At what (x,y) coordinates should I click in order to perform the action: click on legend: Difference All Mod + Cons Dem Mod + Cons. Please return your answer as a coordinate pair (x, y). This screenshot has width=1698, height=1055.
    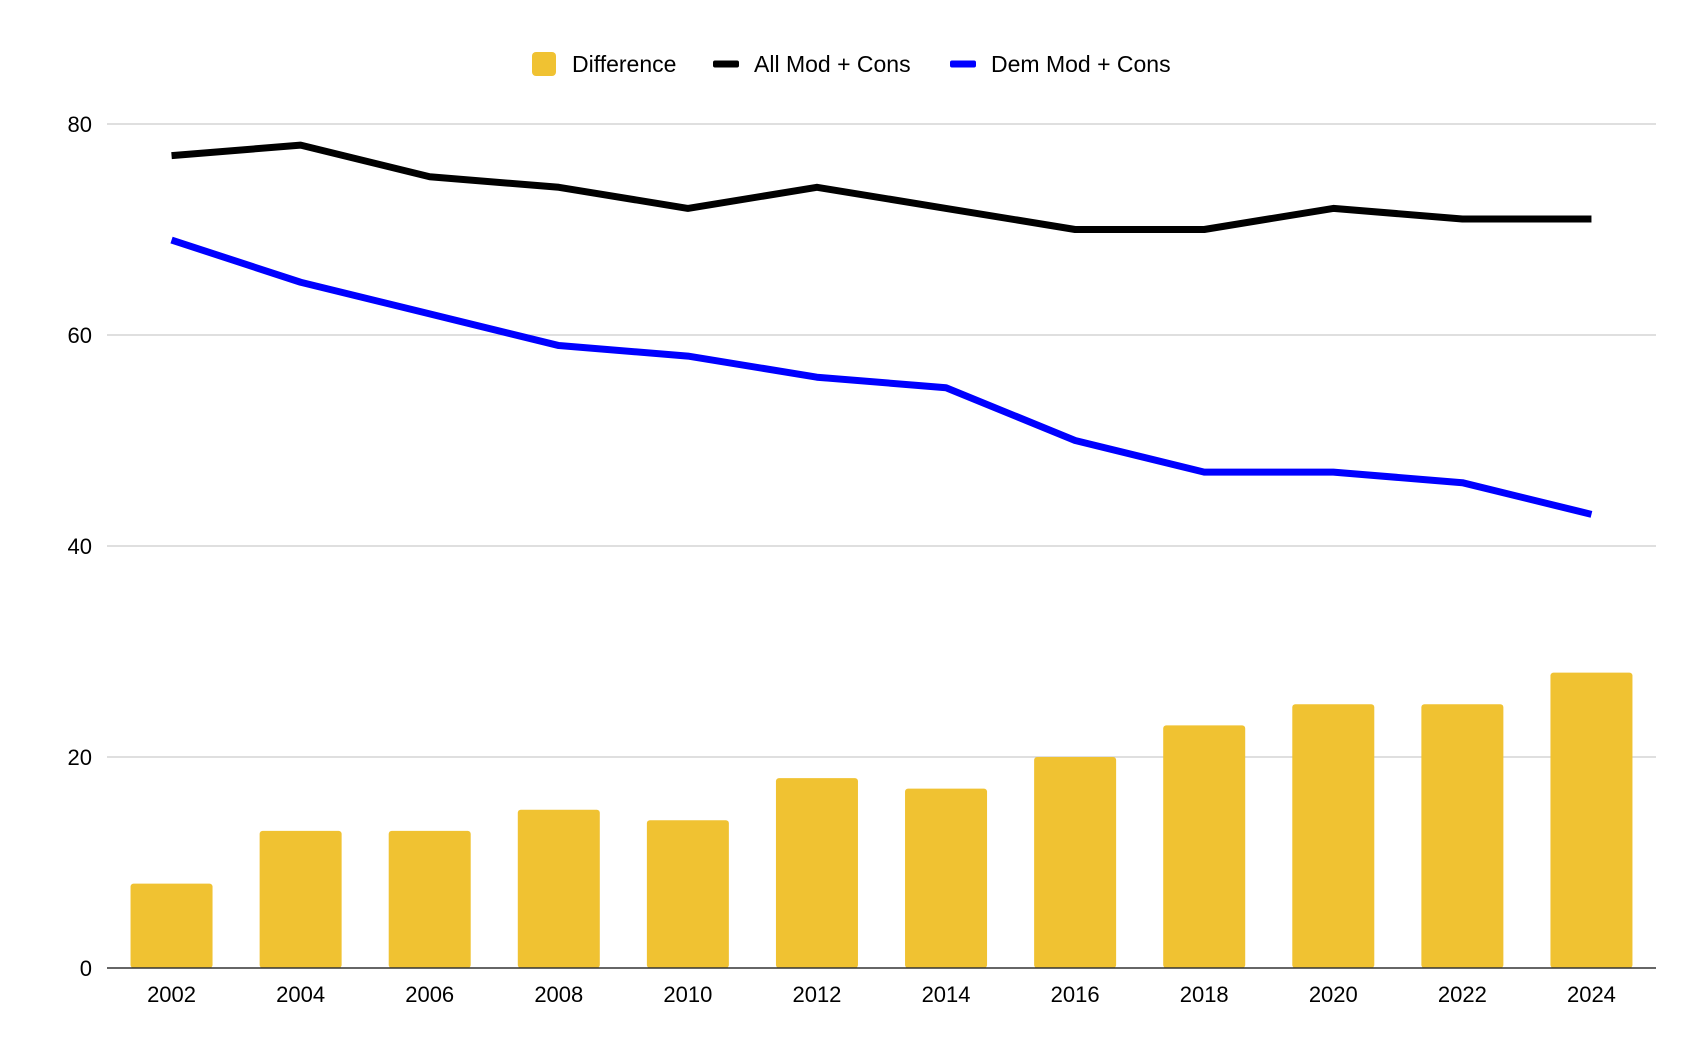
    Looking at the image, I should click on (851, 64).